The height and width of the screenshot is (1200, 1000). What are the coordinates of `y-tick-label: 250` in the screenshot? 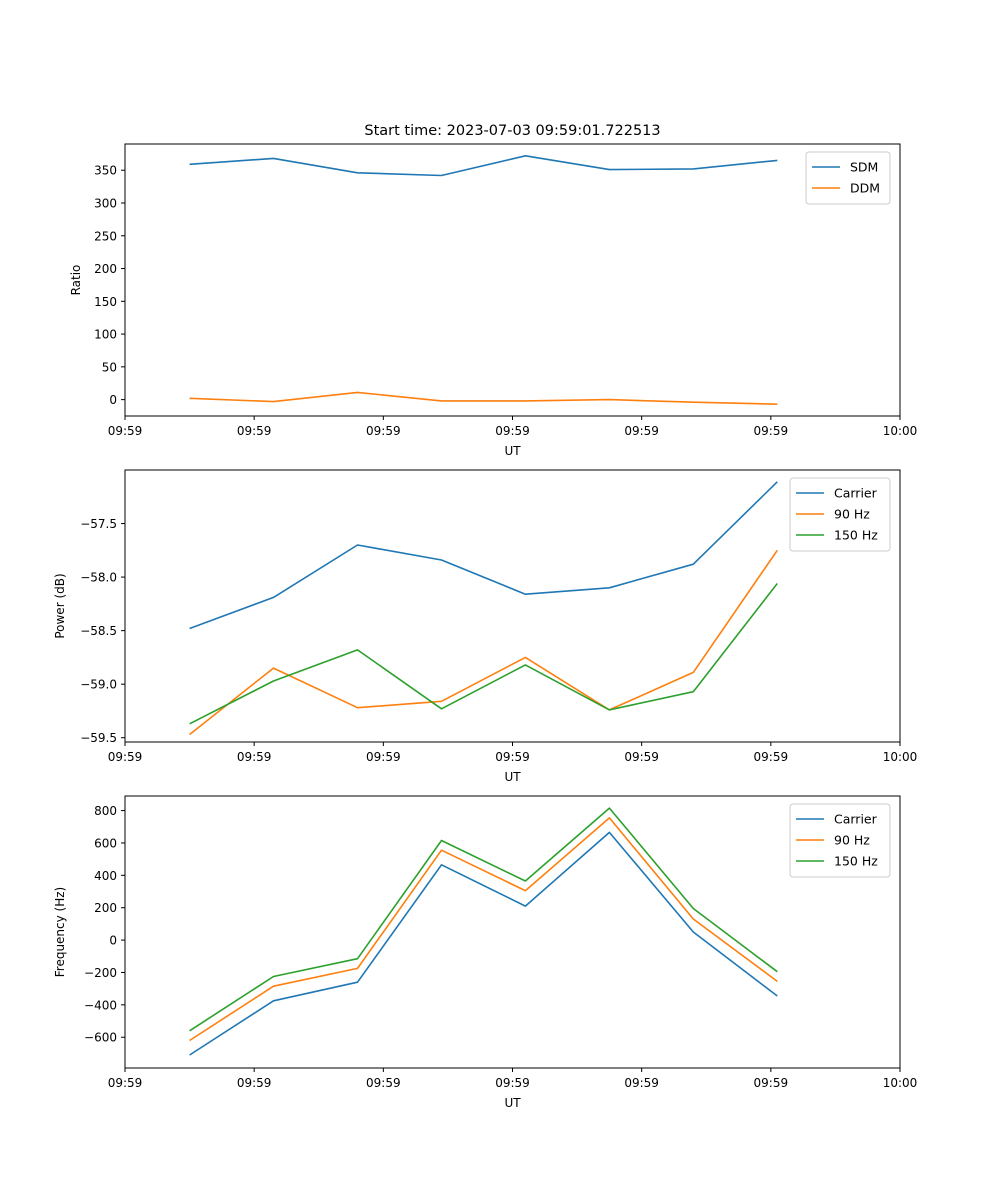 It's located at (105, 236).